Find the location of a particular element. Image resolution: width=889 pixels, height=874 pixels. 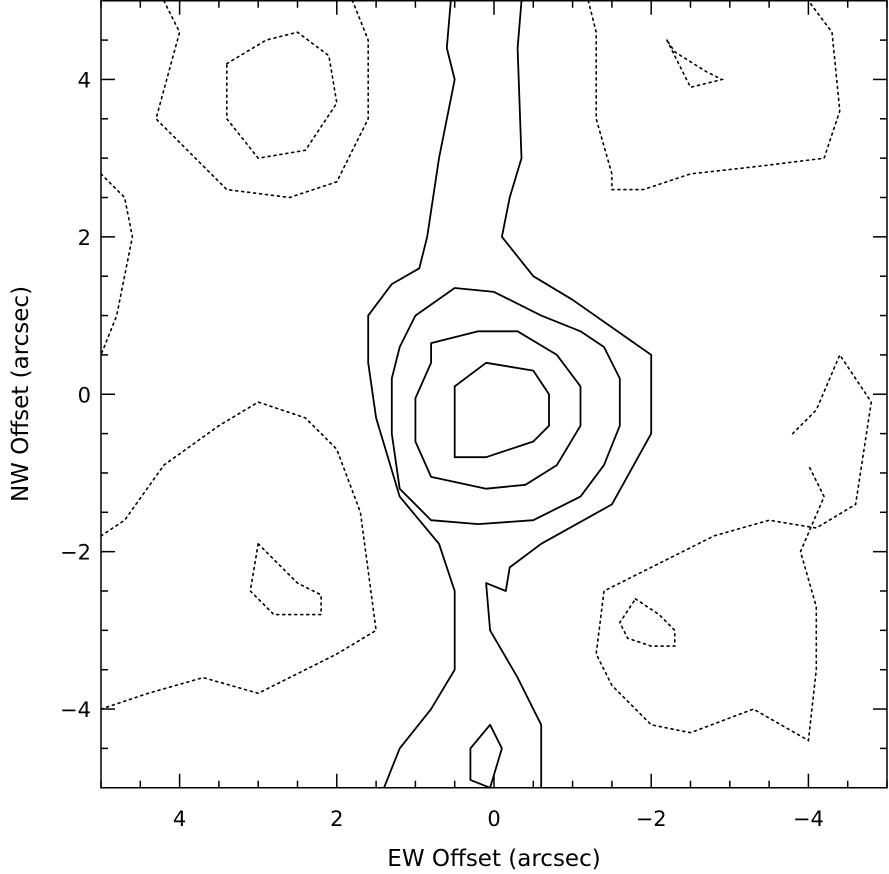

x-tick-label: 0 is located at coordinates (493, 819).